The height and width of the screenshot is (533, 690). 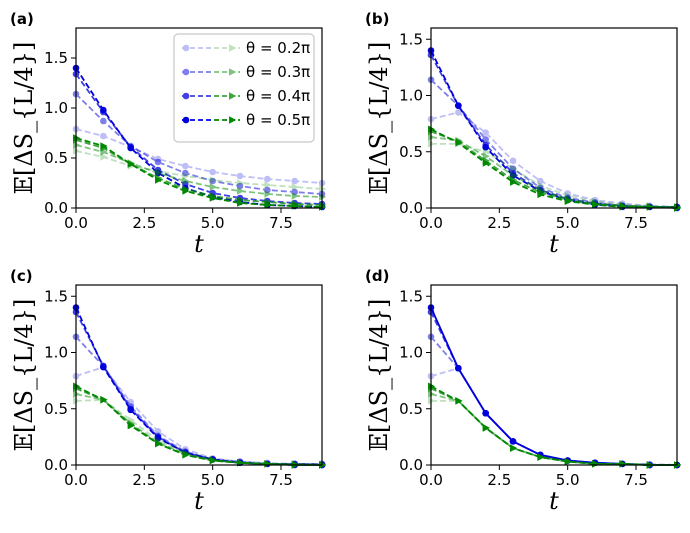 What do you see at coordinates (56, 353) in the screenshot?
I see `y-tick-label: 1.0` at bounding box center [56, 353].